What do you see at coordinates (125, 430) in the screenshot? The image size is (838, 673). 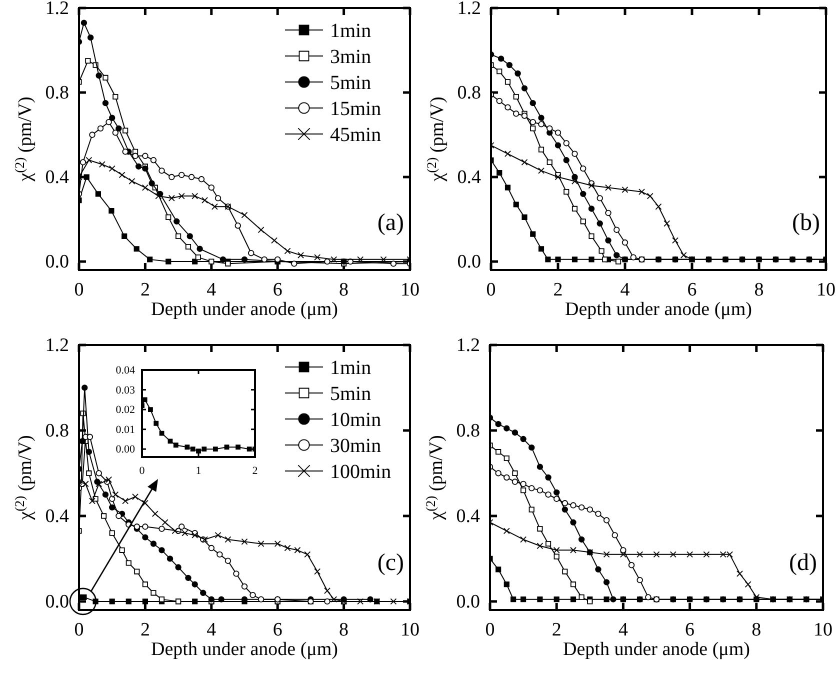 I see `y-tick-label: 0.01` at bounding box center [125, 430].